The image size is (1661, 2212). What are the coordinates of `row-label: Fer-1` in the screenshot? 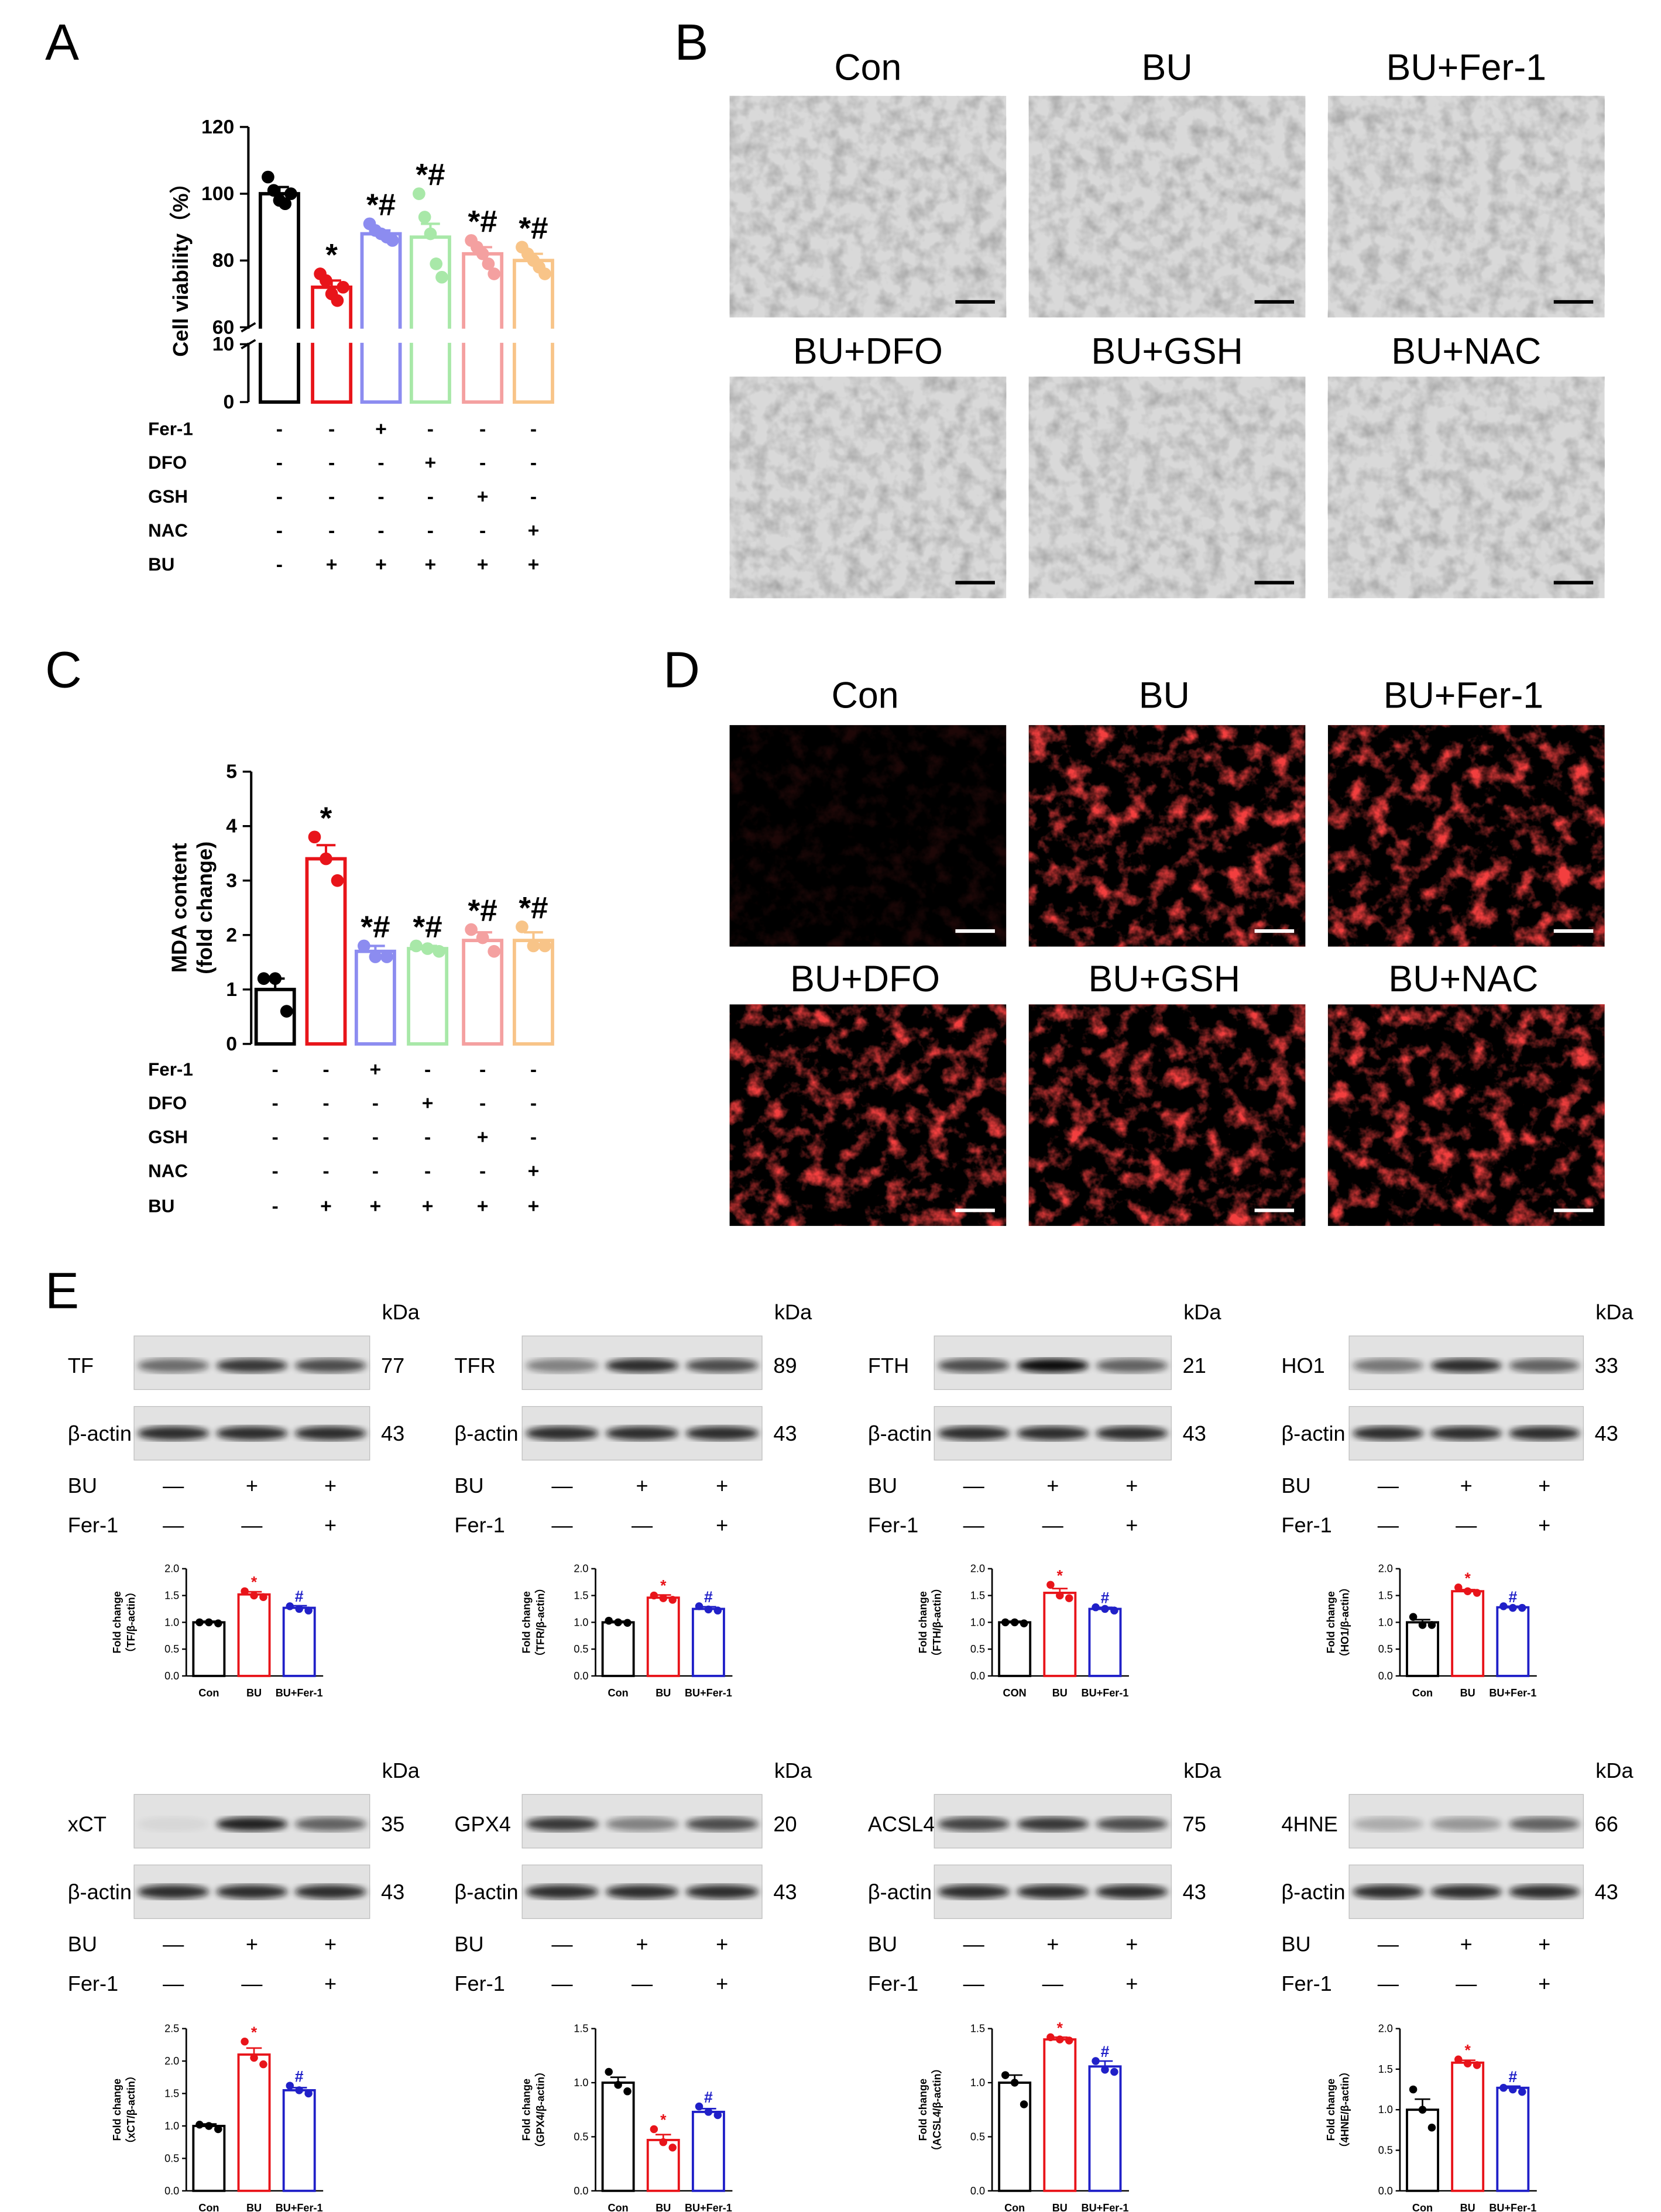 It's located at (93, 1525).